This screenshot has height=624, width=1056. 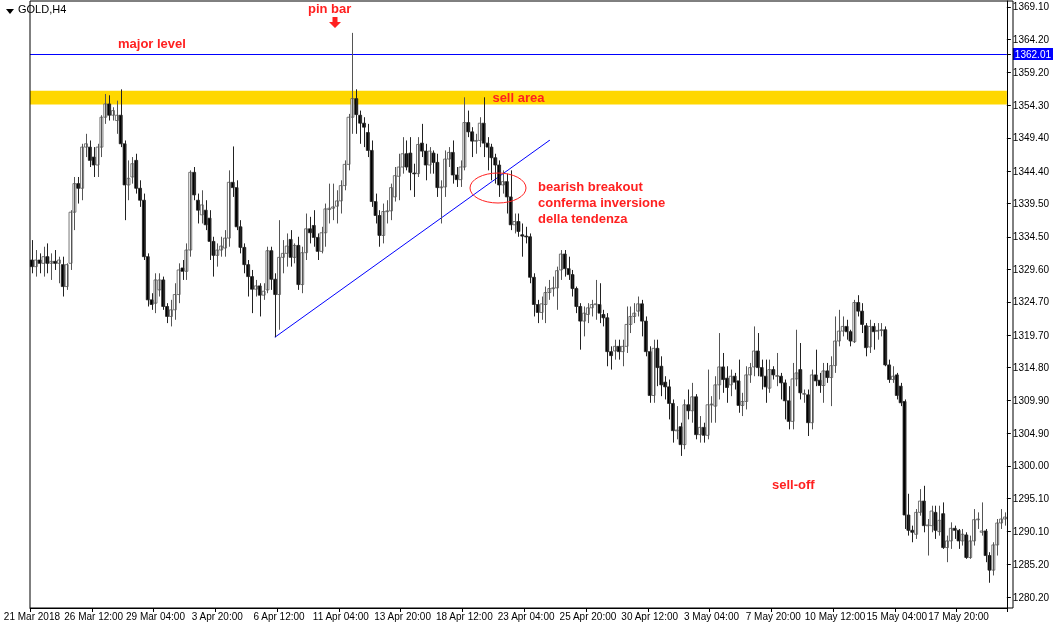 What do you see at coordinates (835, 616) in the screenshot?
I see `x-tick-label: 10 May 12:00` at bounding box center [835, 616].